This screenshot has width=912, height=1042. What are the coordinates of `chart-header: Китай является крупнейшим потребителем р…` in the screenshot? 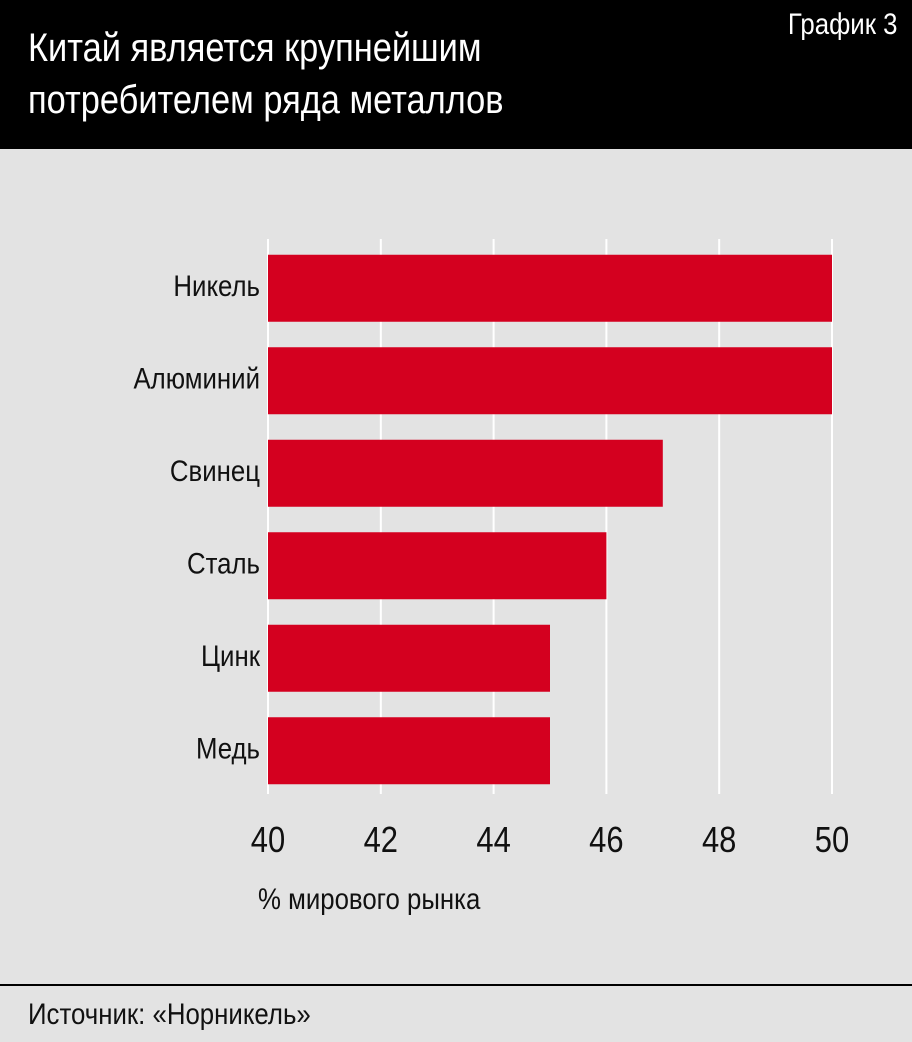 It's located at (456, 74).